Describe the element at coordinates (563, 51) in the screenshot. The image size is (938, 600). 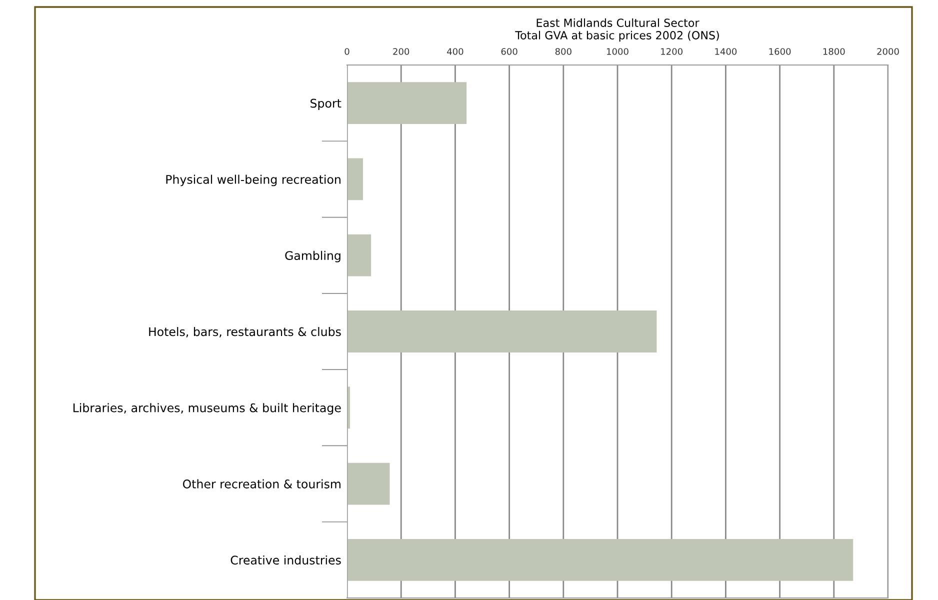
I see `x-tick-label: 800` at that location.